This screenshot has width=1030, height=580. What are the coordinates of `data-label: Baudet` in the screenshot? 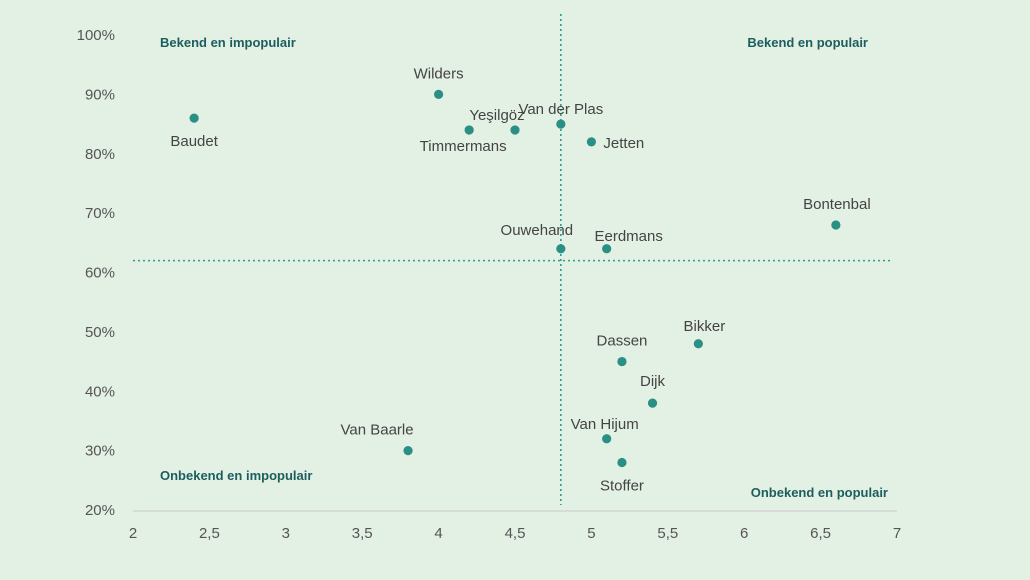 It's located at (194, 141).